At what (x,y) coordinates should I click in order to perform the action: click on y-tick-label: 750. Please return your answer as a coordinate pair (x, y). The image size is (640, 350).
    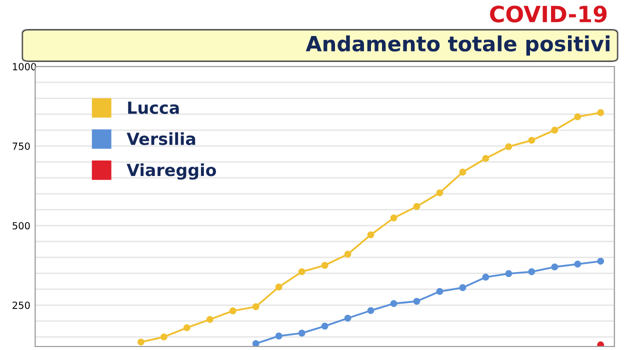
    Looking at the image, I should click on (21, 146).